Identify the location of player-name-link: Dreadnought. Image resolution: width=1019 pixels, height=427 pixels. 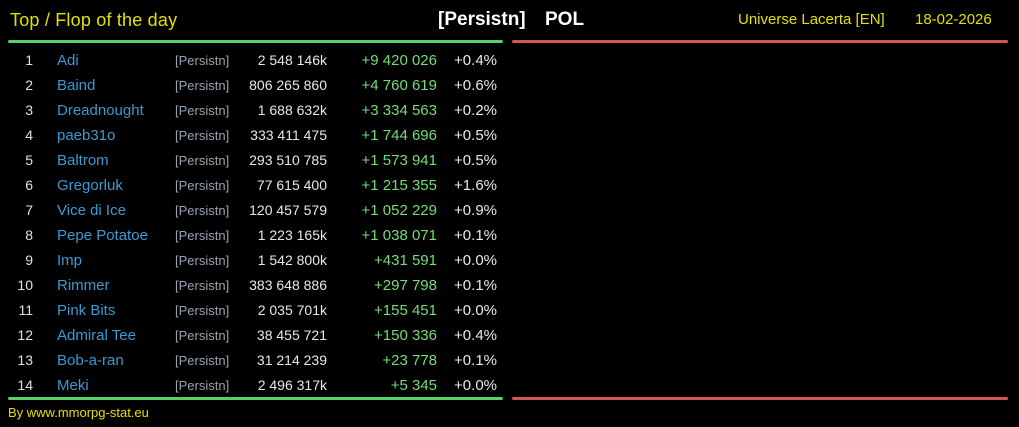
(100, 110).